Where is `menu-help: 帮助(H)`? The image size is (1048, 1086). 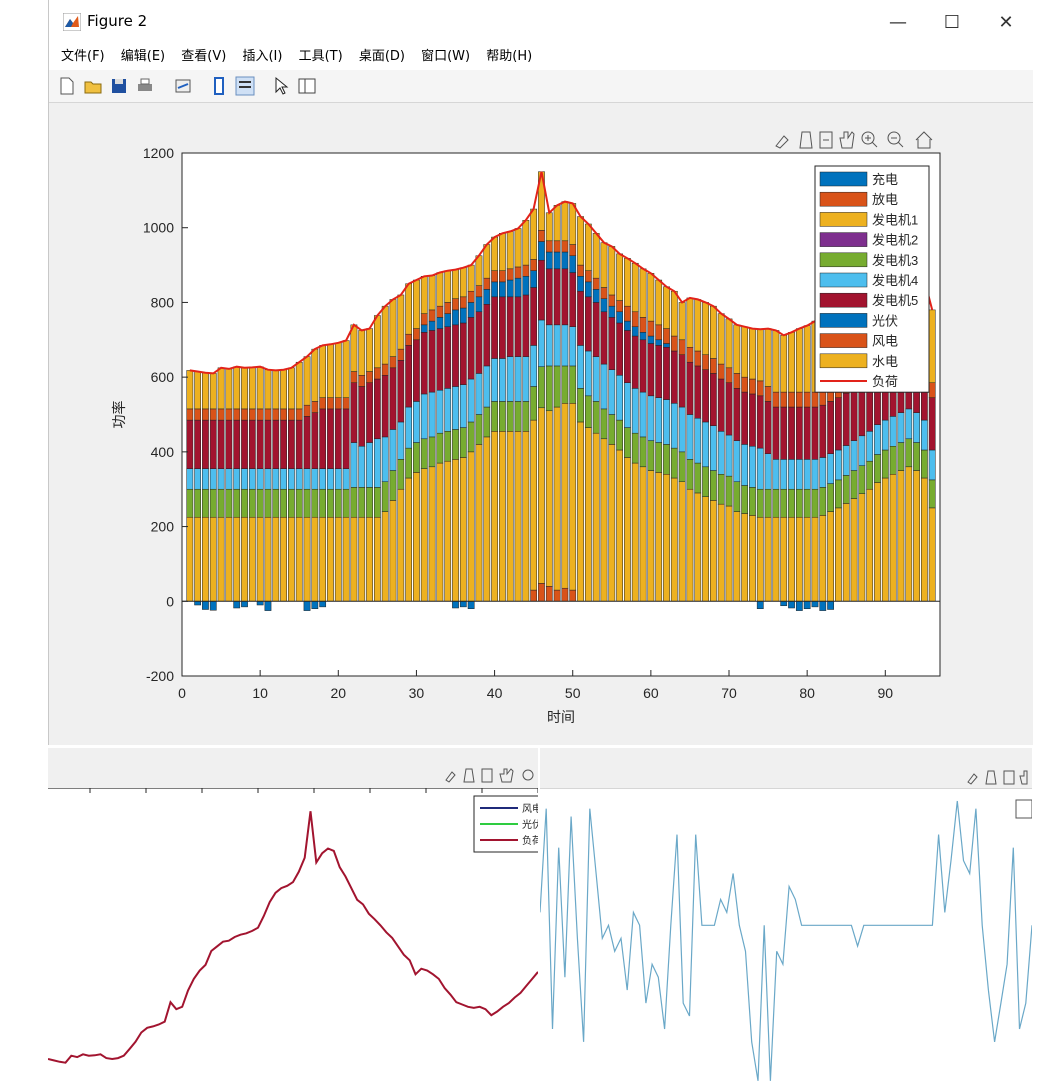
menu-help: 帮助(H) is located at coordinates (509, 56).